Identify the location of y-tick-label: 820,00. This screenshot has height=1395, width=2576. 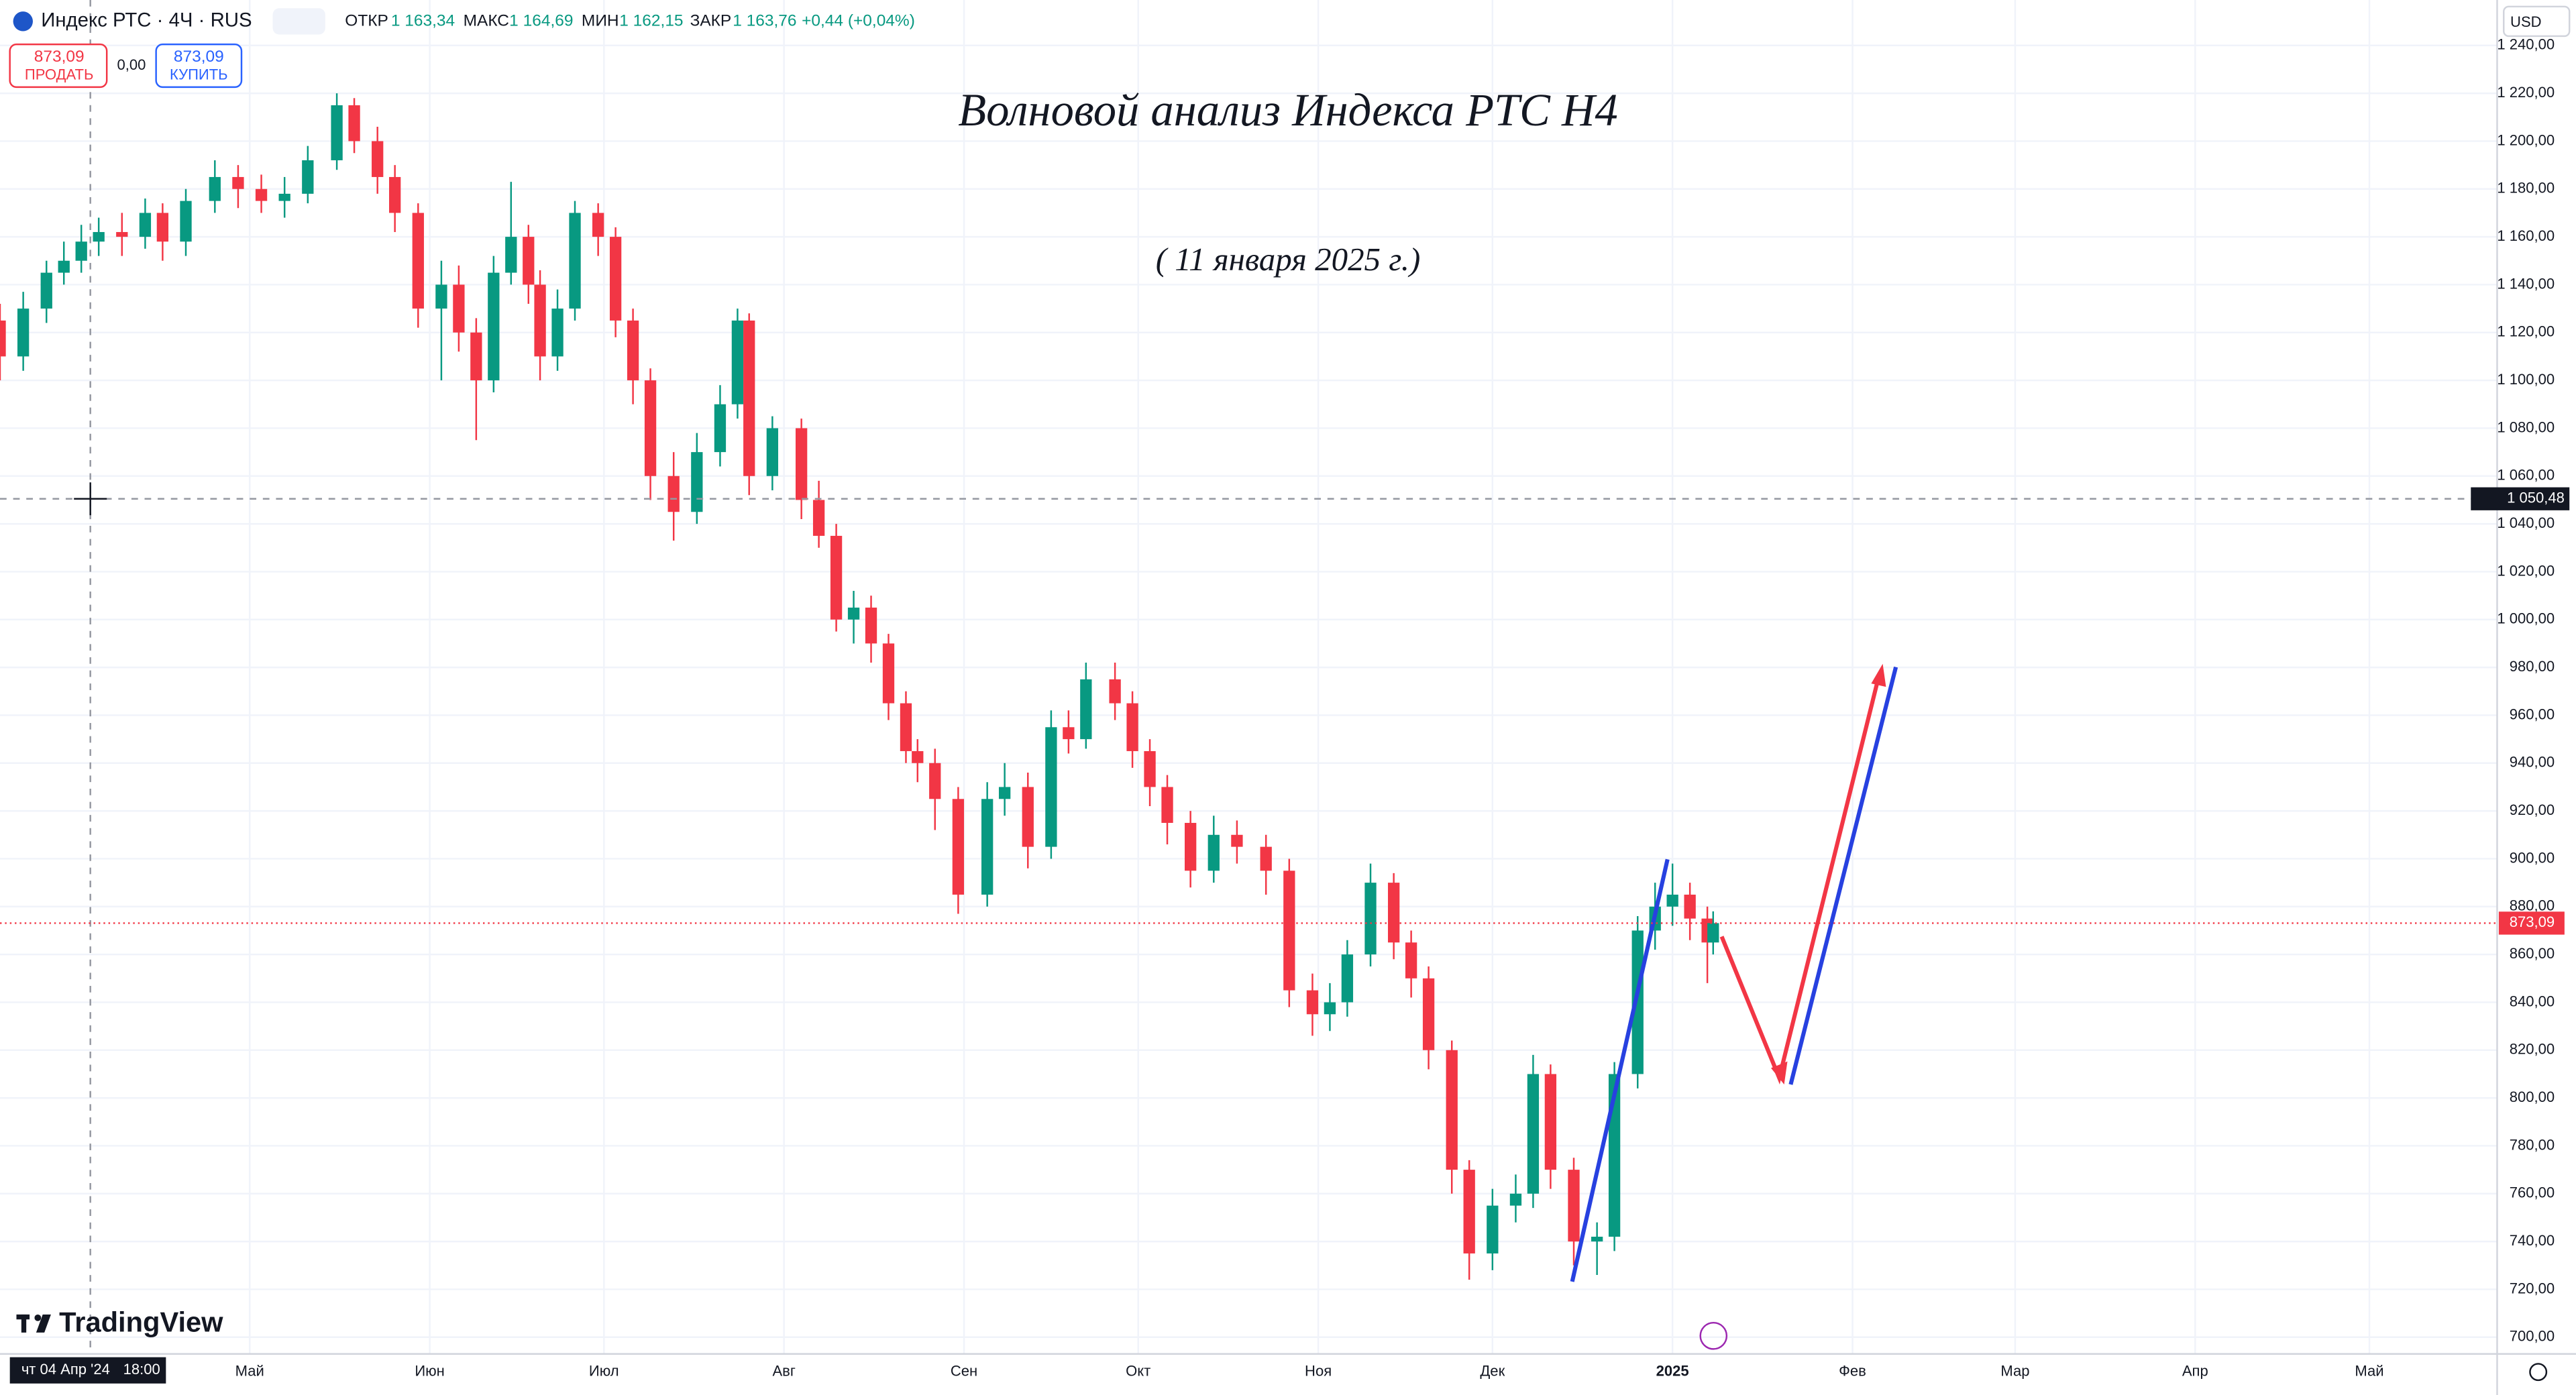
(2532, 1049).